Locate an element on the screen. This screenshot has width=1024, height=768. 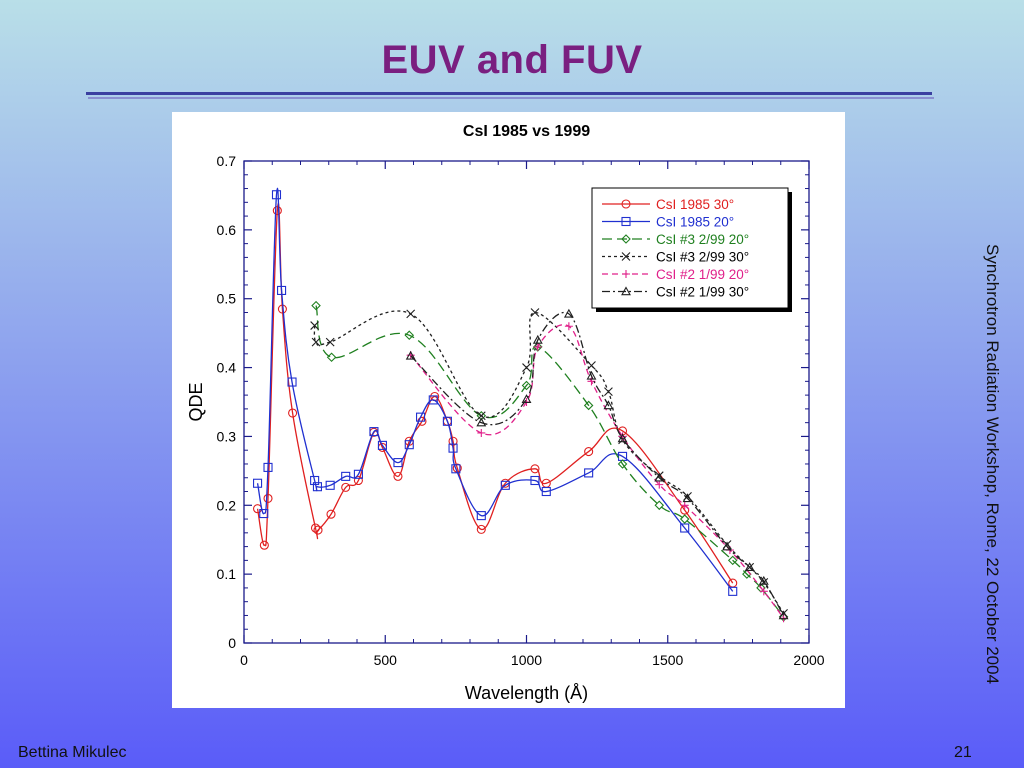
legend-entry: CsI #2 1/99 30° is located at coordinates (675, 292).